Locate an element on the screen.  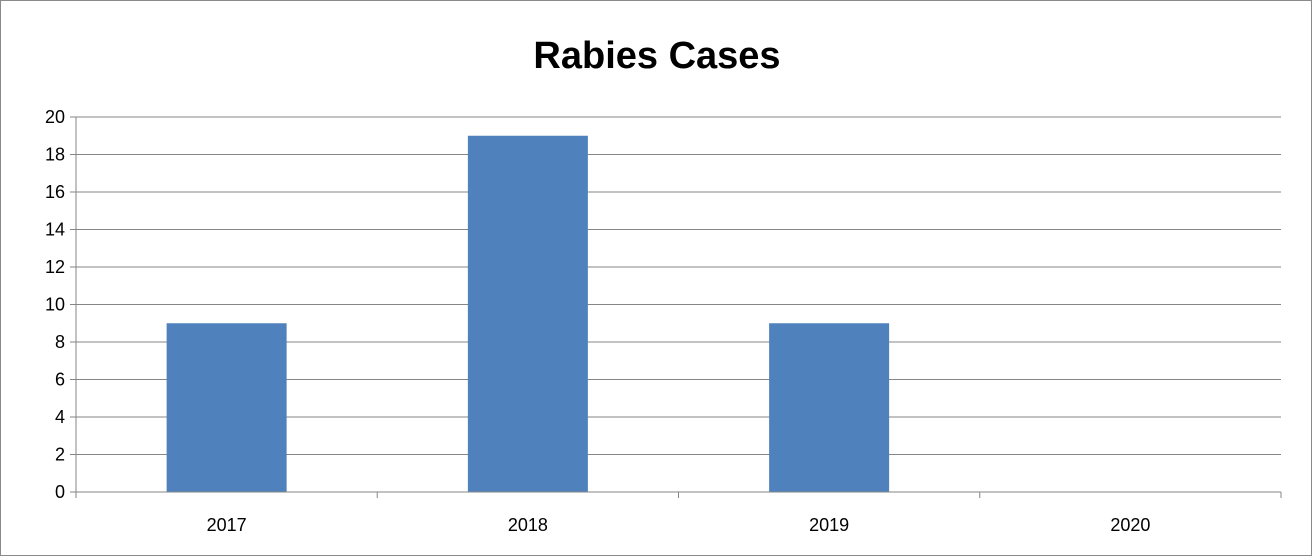
x-tick-label: 2017 is located at coordinates (227, 525).